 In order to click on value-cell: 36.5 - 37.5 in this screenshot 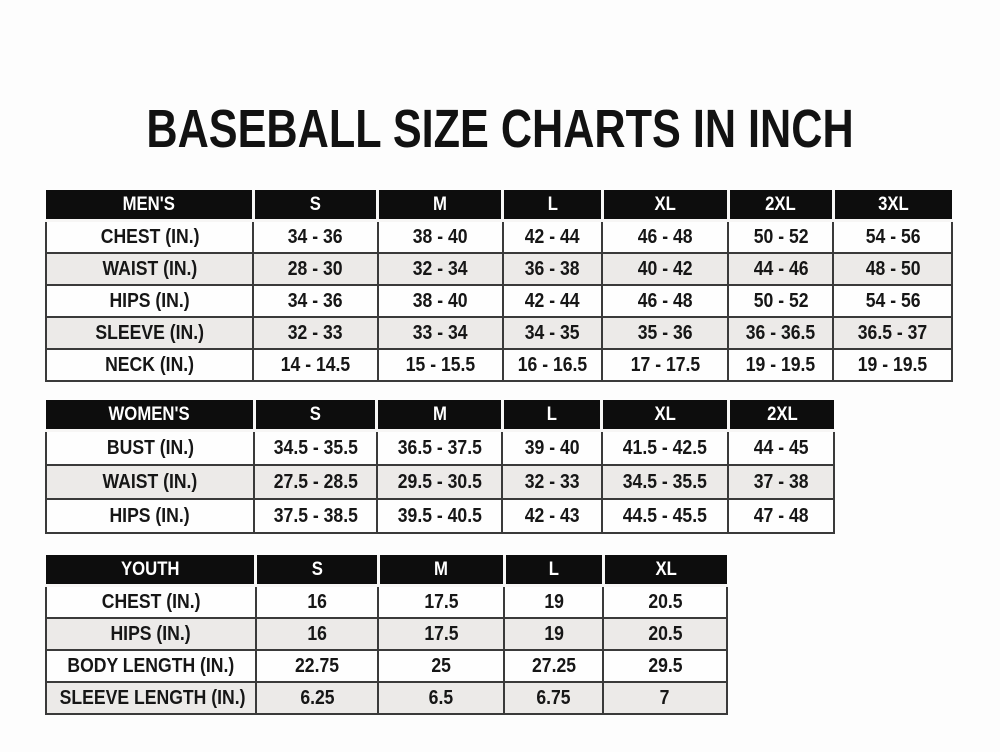, I will do `click(439, 448)`.